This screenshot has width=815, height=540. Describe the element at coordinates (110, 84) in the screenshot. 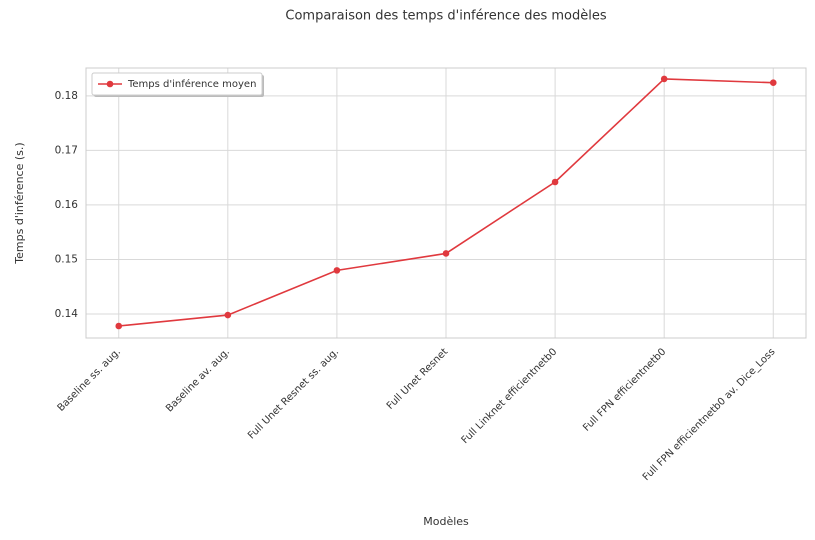

I see `legend-marker` at that location.